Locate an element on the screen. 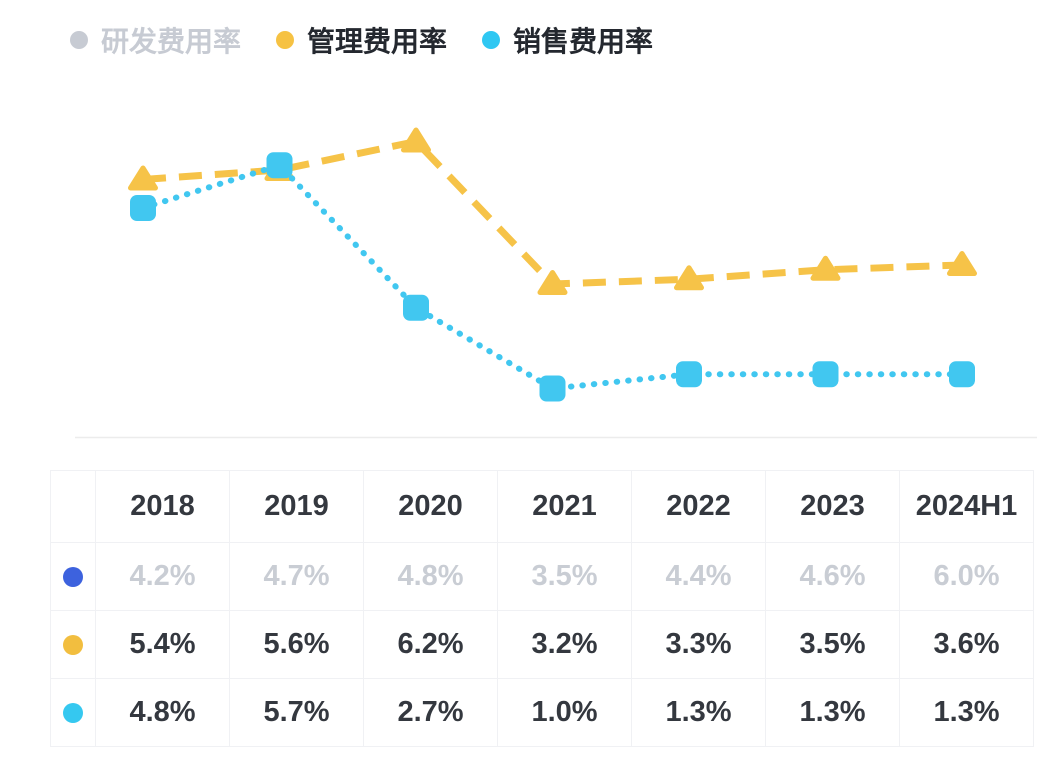 This screenshot has height=763, width=1056. chart-legend: 研发费用率 管理费用率 销售费用率 is located at coordinates (361, 40).